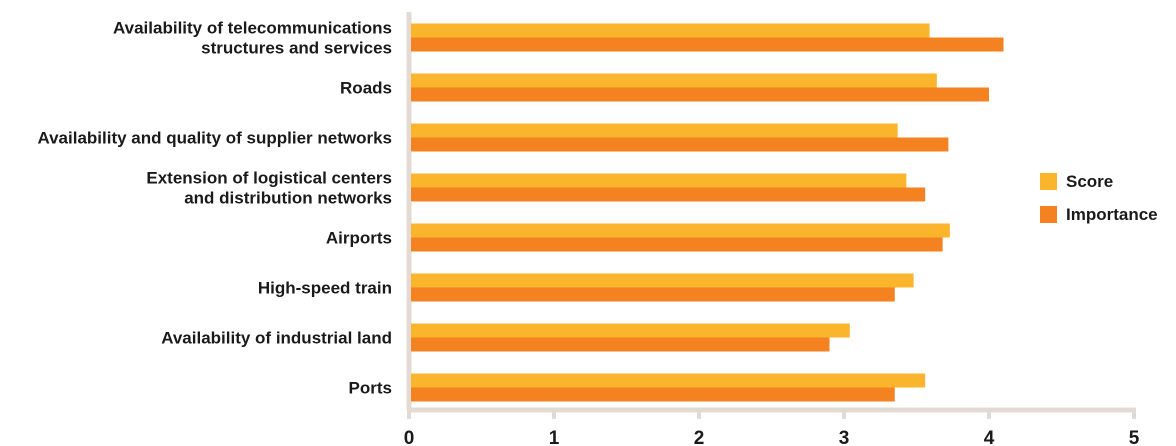 This screenshot has width=1176, height=446. I want to click on legend-label-importance: Importance, so click(1112, 214).